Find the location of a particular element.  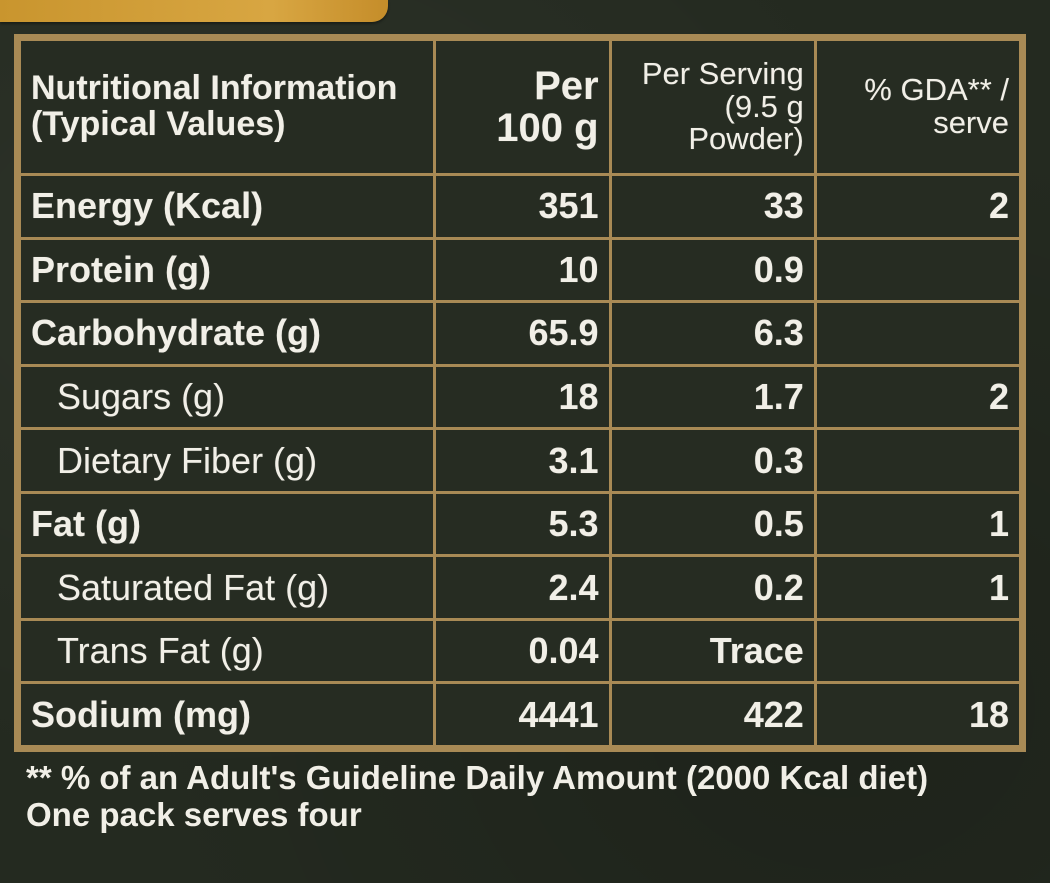

per-100g-value: 65.9 is located at coordinates (522, 333).